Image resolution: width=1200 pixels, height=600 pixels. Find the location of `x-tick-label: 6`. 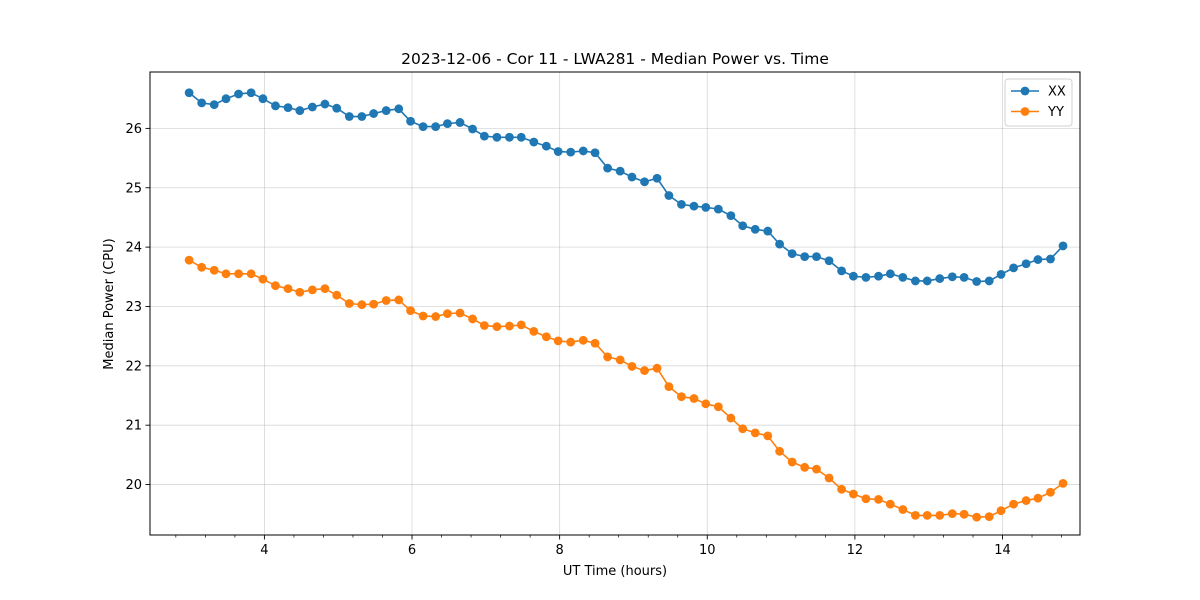

x-tick-label: 6 is located at coordinates (412, 550).